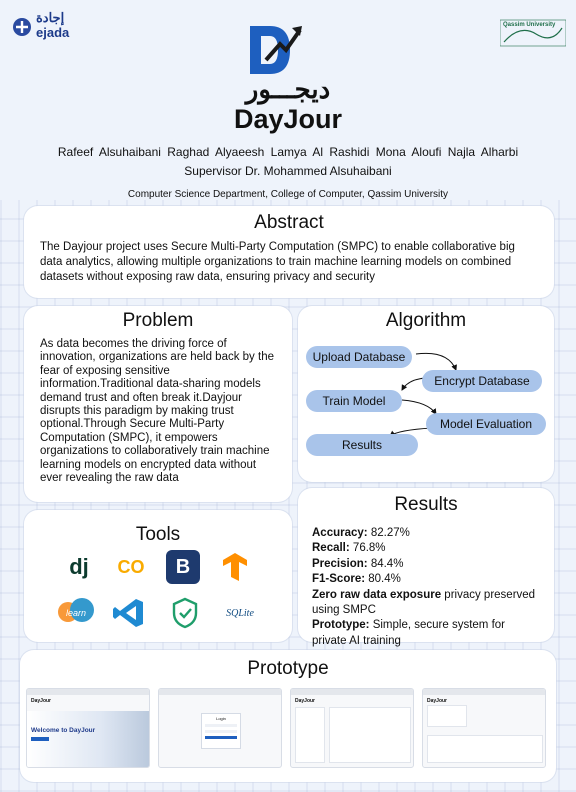  I want to click on app-title: DayJour, so click(288, 119).